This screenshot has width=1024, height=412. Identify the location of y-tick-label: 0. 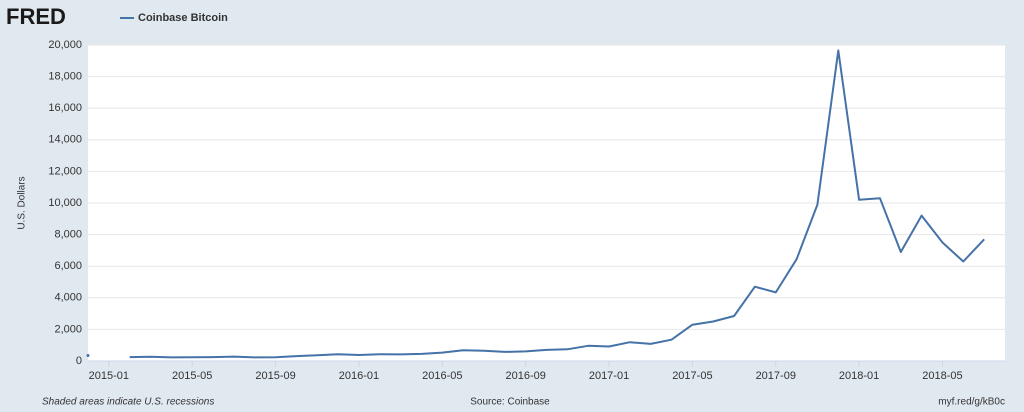
(79, 361).